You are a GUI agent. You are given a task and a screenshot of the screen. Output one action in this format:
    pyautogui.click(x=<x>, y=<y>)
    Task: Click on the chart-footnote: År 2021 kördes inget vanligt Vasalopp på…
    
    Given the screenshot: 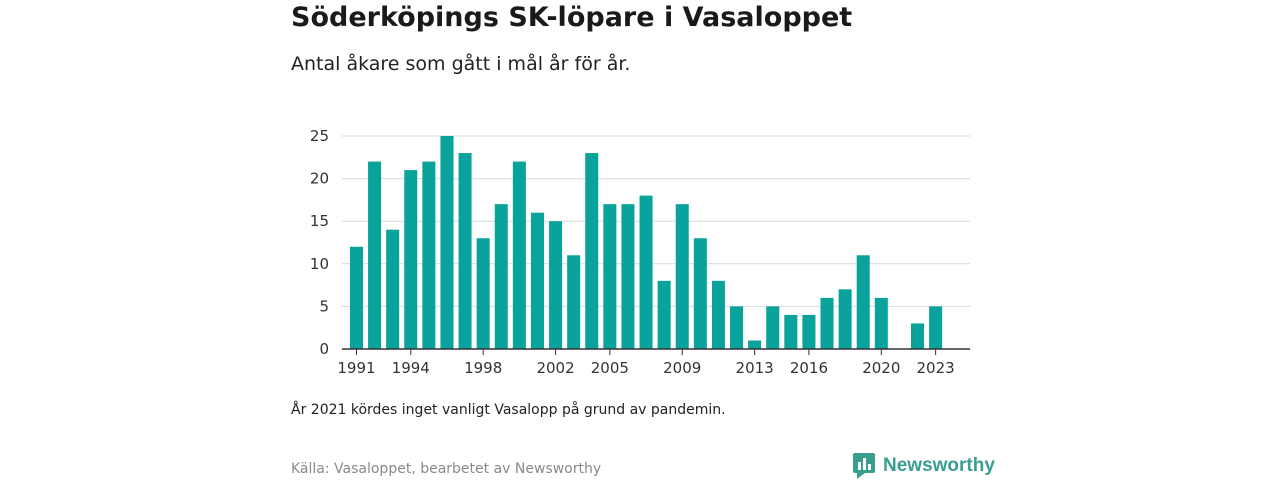 What is the action you would take?
    pyautogui.click(x=508, y=410)
    